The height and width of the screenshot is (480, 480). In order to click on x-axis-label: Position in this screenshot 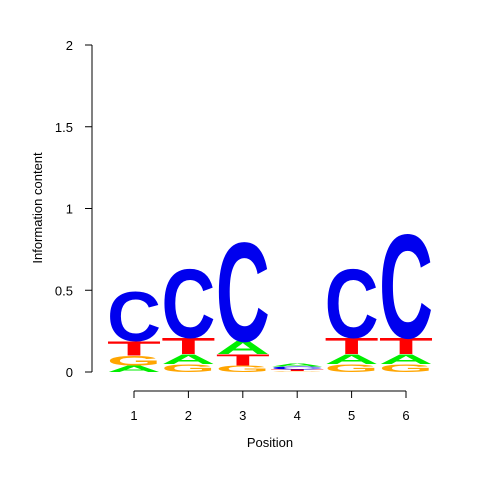, I will do `click(270, 442)`.